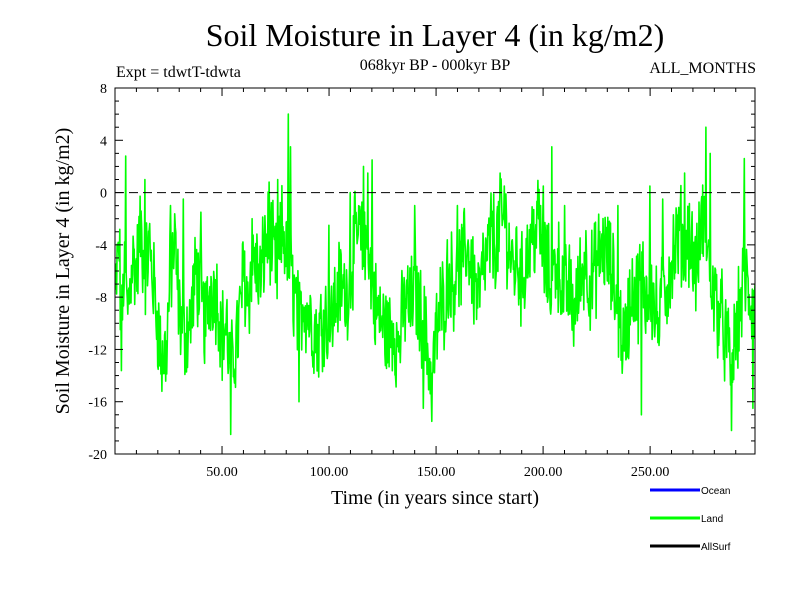  Describe the element at coordinates (329, 472) in the screenshot. I see `x-tick-label: 100.00` at that location.